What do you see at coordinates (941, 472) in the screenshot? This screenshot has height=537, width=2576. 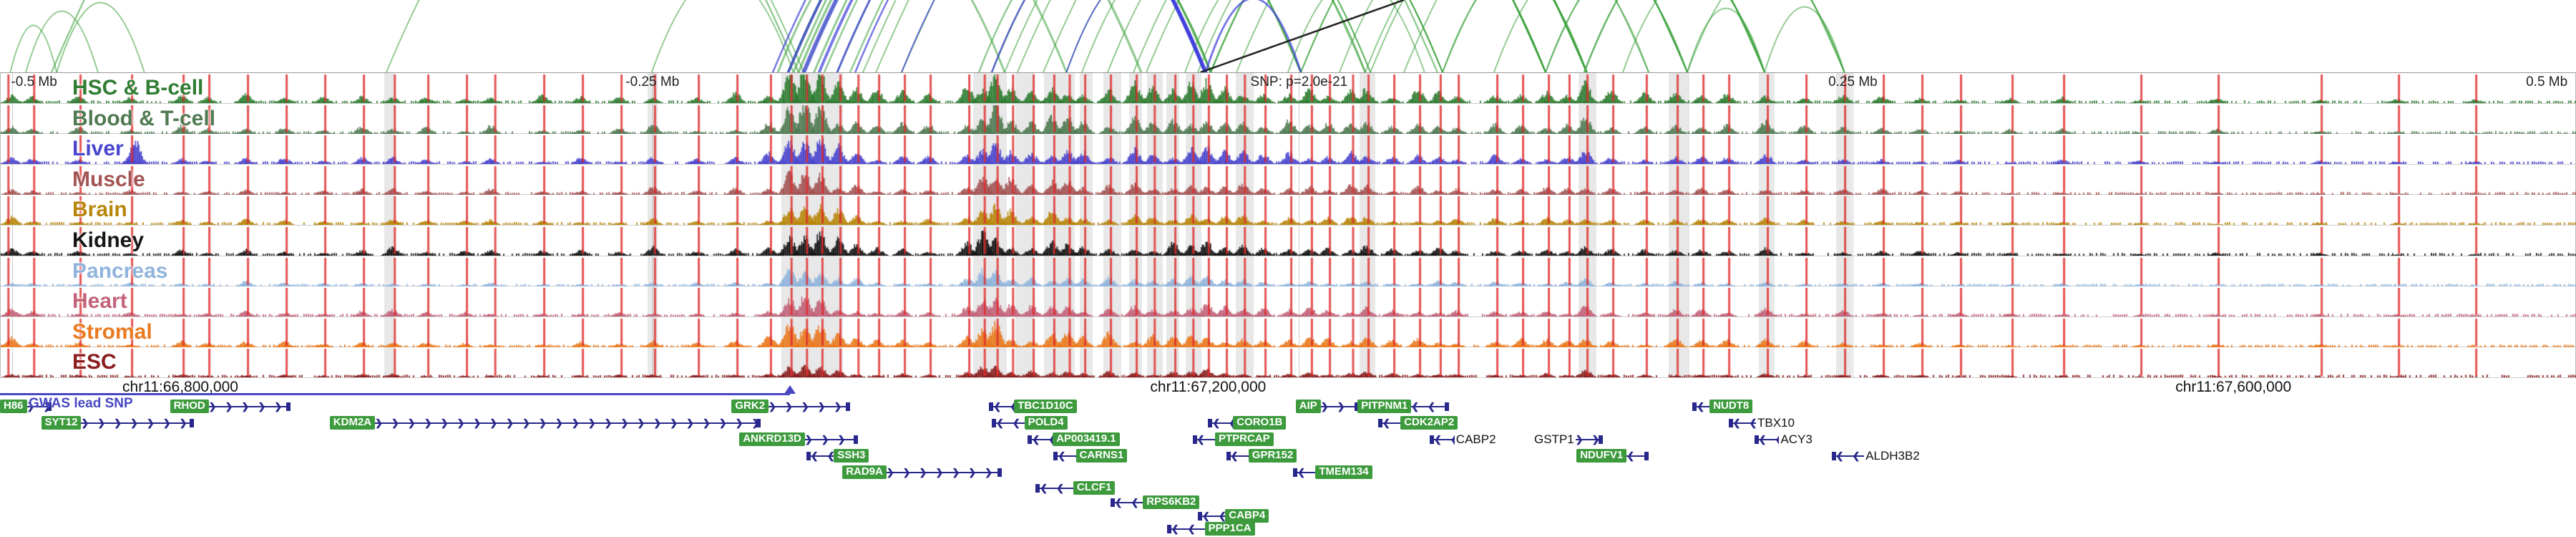 I see `intron-line: ❯❯❯❯❯❯❯` at bounding box center [941, 472].